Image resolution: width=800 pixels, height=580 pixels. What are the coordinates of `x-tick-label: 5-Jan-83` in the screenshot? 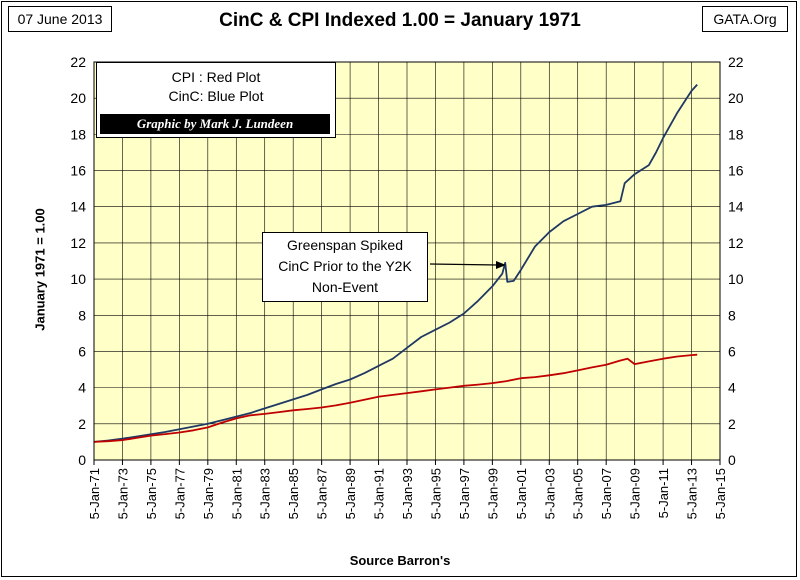 It's located at (265, 493).